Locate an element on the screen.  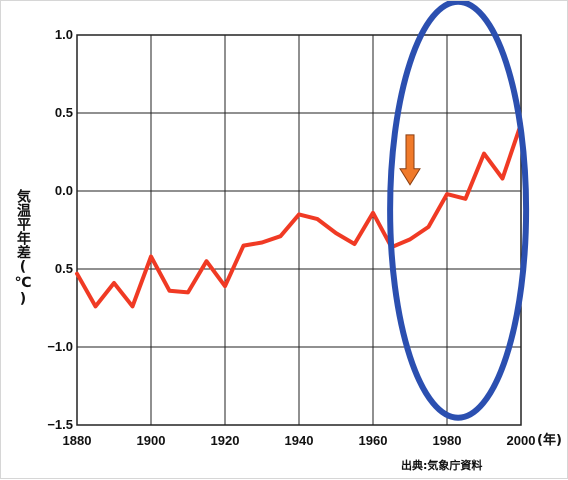
y-tick-label: 0.0 is located at coordinates (64, 190).